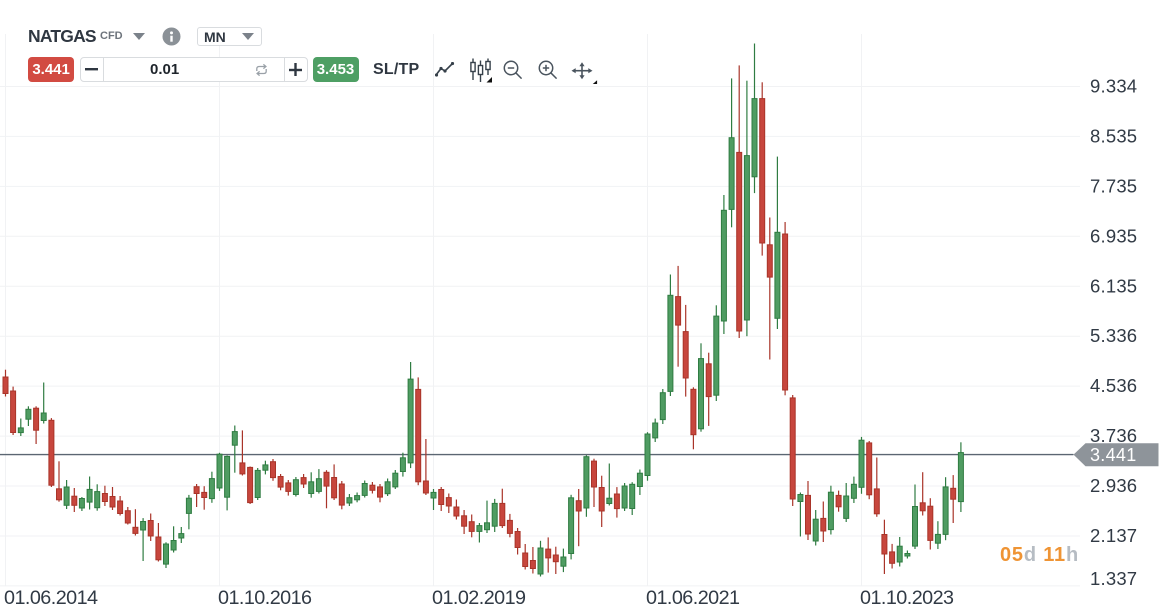  What do you see at coordinates (479, 598) in the screenshot?
I see `svg-text: 01.02.2019` at bounding box center [479, 598].